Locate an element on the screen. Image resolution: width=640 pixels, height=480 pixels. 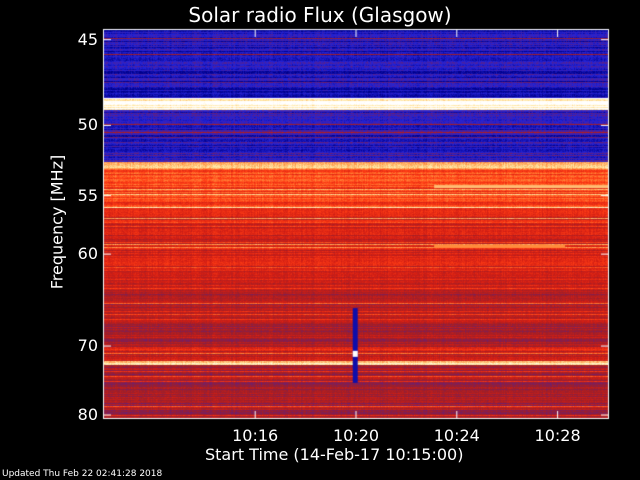
y-axis-label: Frequency [MHz] is located at coordinates (57, 222).